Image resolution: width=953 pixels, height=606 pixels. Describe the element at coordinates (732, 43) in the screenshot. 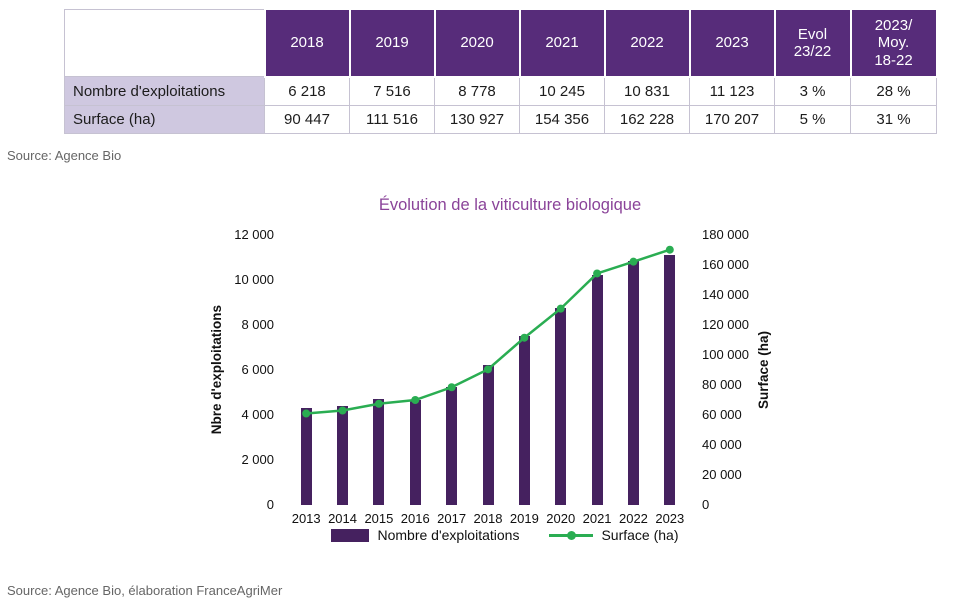

I see `table-header-cell: 2023` at that location.